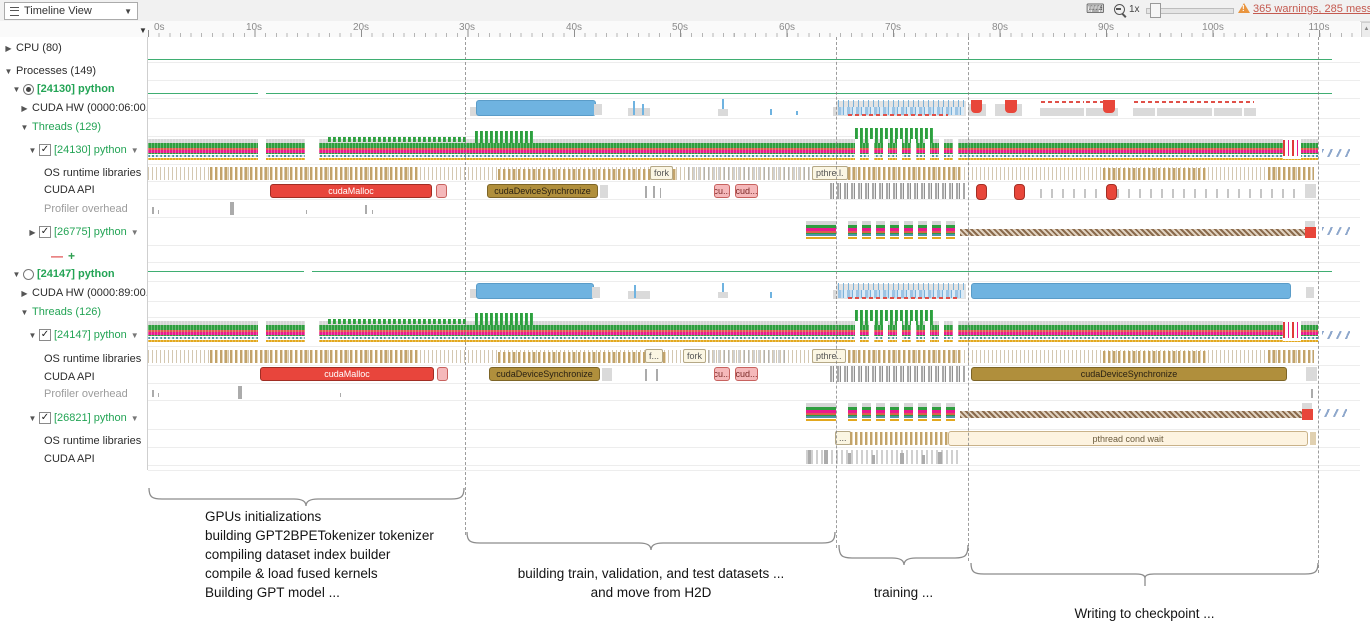 This screenshot has width=1370, height=635. What do you see at coordinates (73, 48) in the screenshot?
I see `sidebar-item-cpu: ▶ CPU (80)` at bounding box center [73, 48].